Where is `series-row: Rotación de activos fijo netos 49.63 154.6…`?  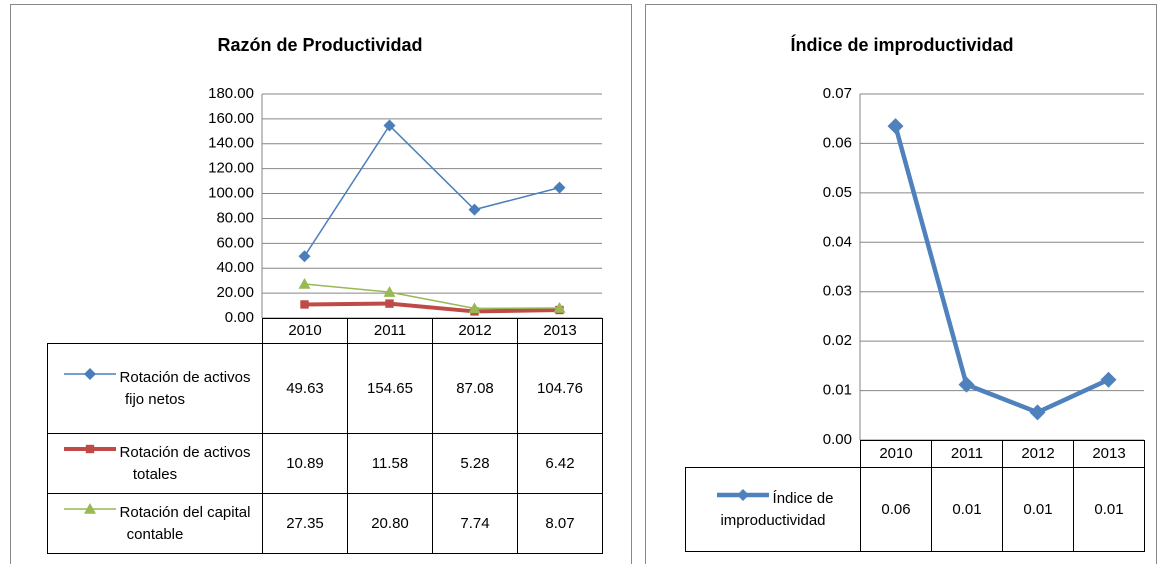
series-row: Rotación de activos fijo netos 49.63 154.6… is located at coordinates (325, 388).